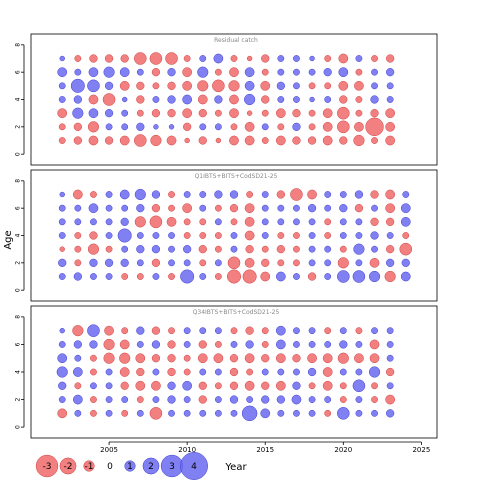  What do you see at coordinates (130, 466) in the screenshot?
I see `legend-bubble` at bounding box center [130, 466].